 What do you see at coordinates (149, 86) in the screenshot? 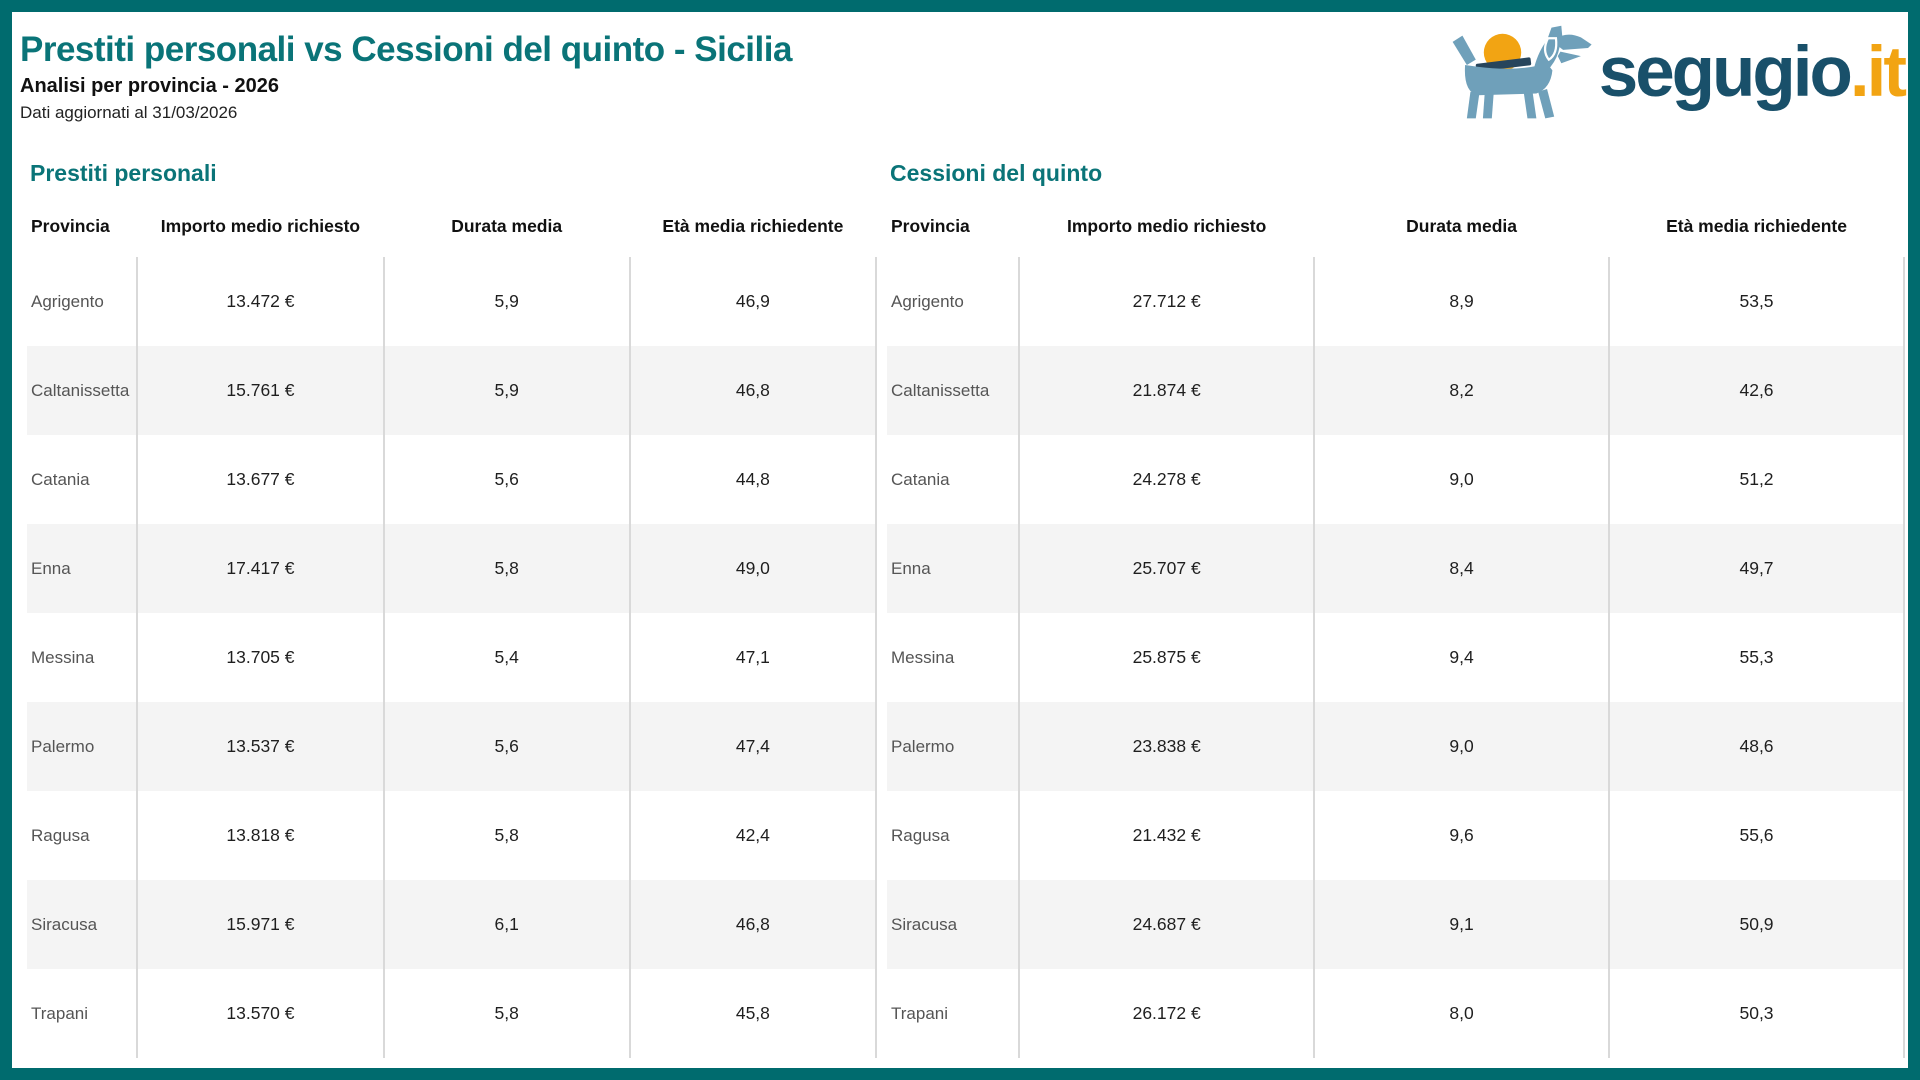
I see `page-subtitle: Analisi per provincia - 2026` at bounding box center [149, 86].